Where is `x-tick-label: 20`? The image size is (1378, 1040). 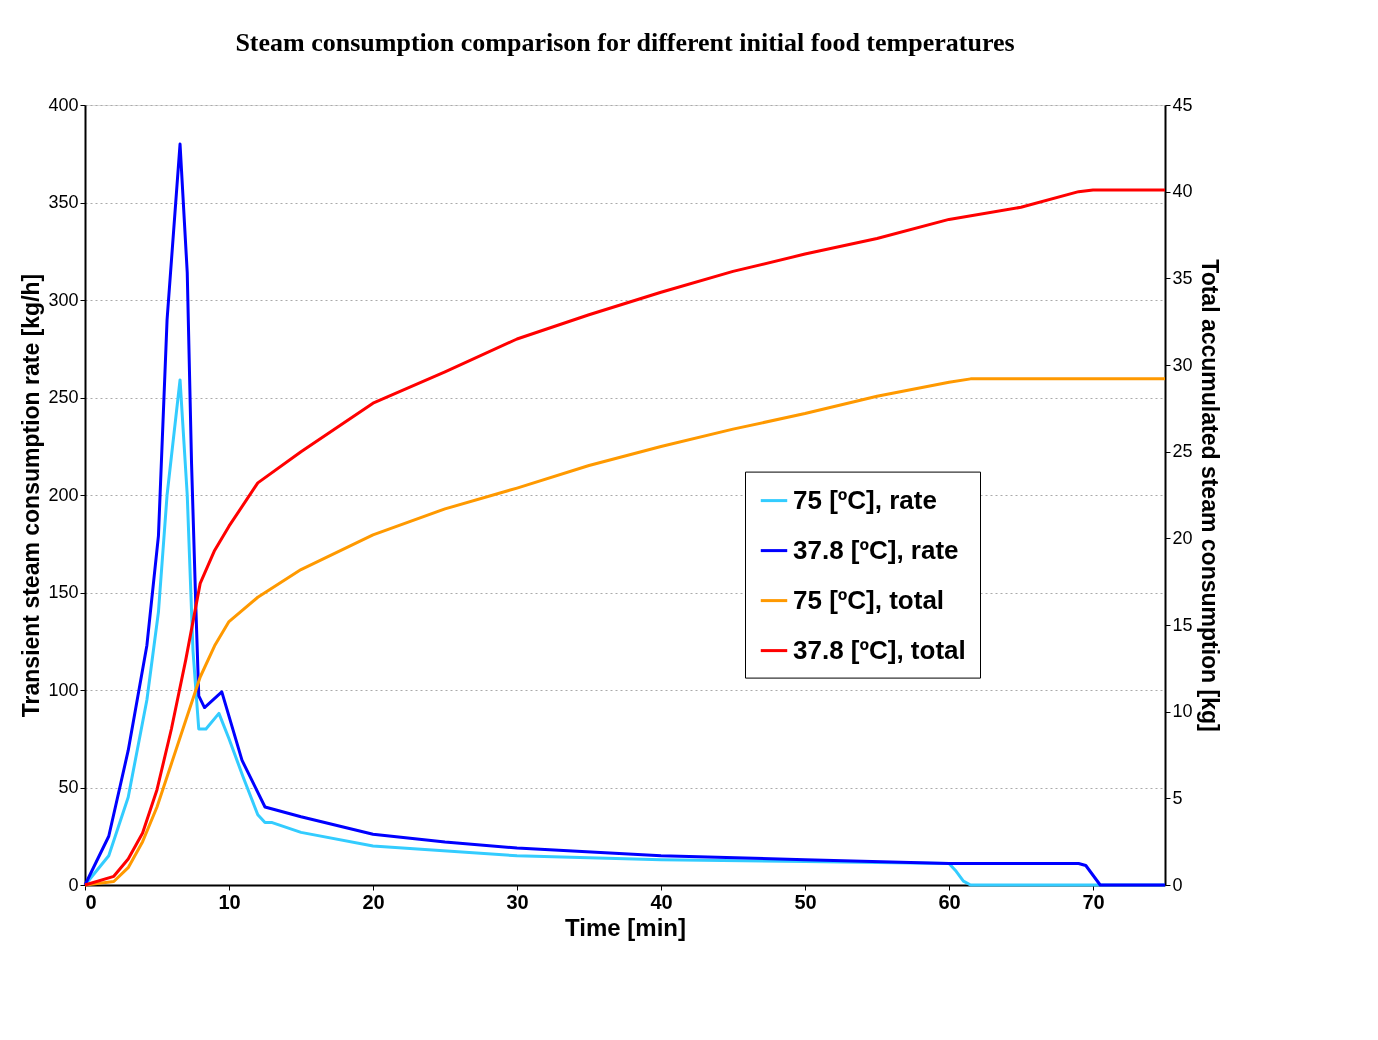
x-tick-label: 20 is located at coordinates (373, 901).